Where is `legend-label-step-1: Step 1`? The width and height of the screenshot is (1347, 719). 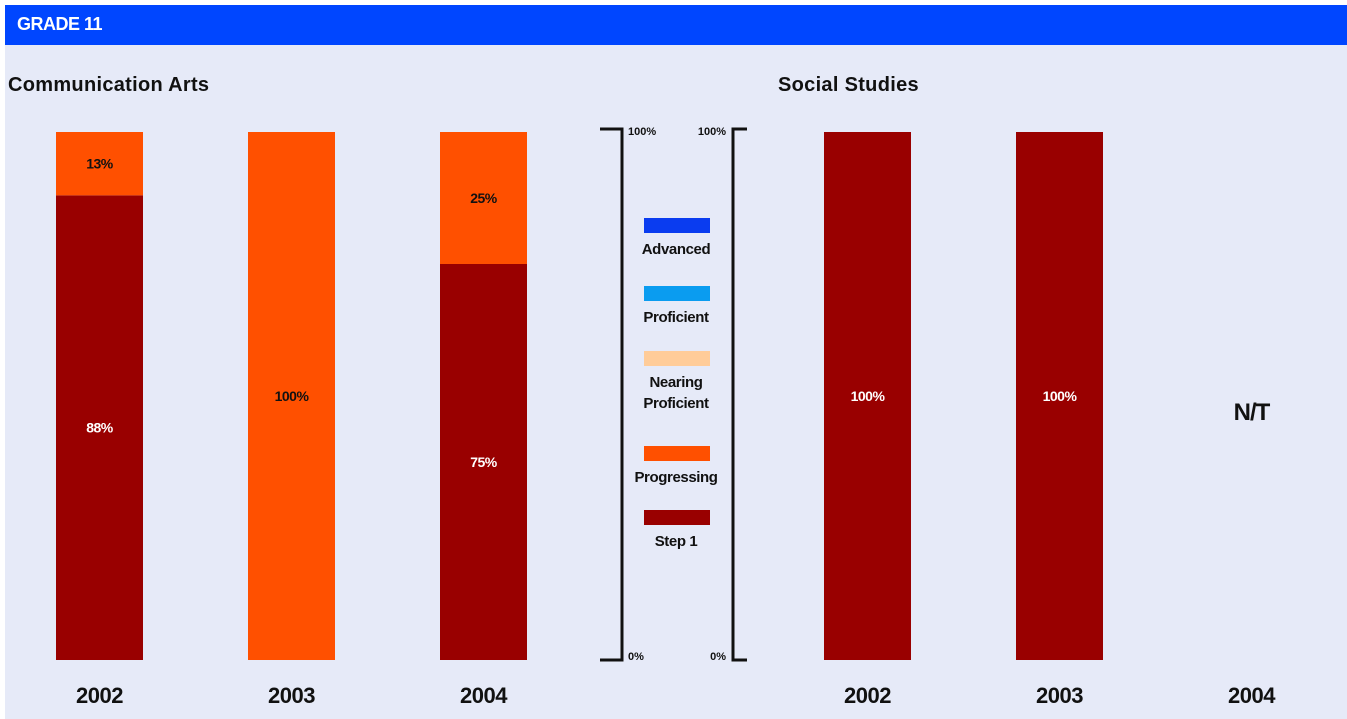 legend-label-step-1: Step 1 is located at coordinates (676, 541).